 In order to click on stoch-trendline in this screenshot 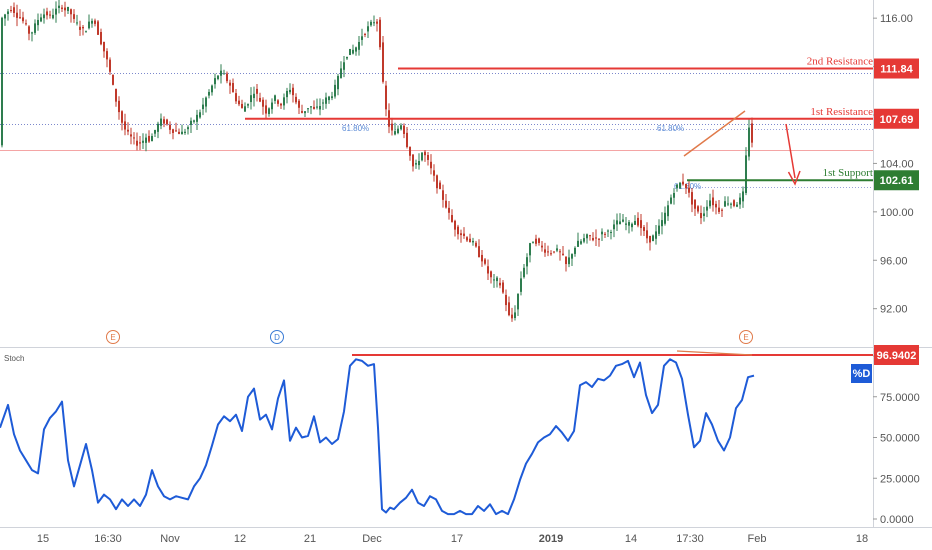, I will do `click(714, 353)`.